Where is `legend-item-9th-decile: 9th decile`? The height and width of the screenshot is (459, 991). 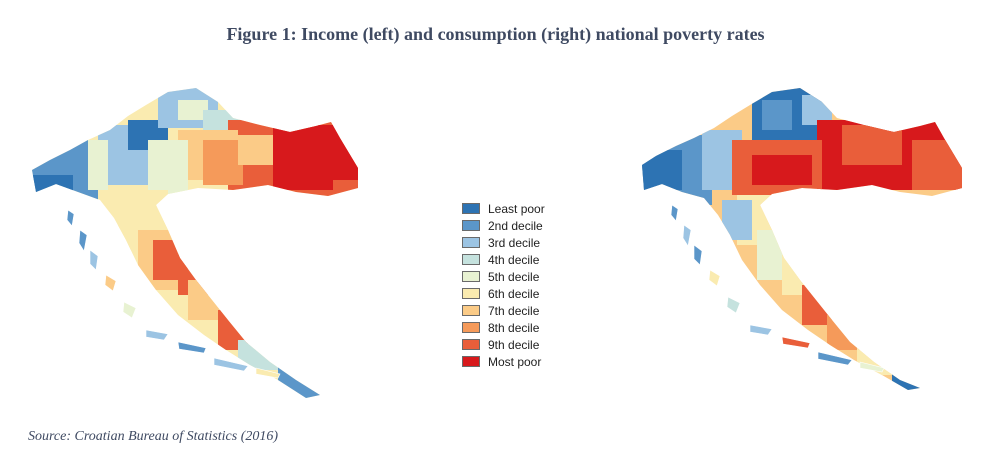
legend-item-9th-decile: 9th decile is located at coordinates (503, 344).